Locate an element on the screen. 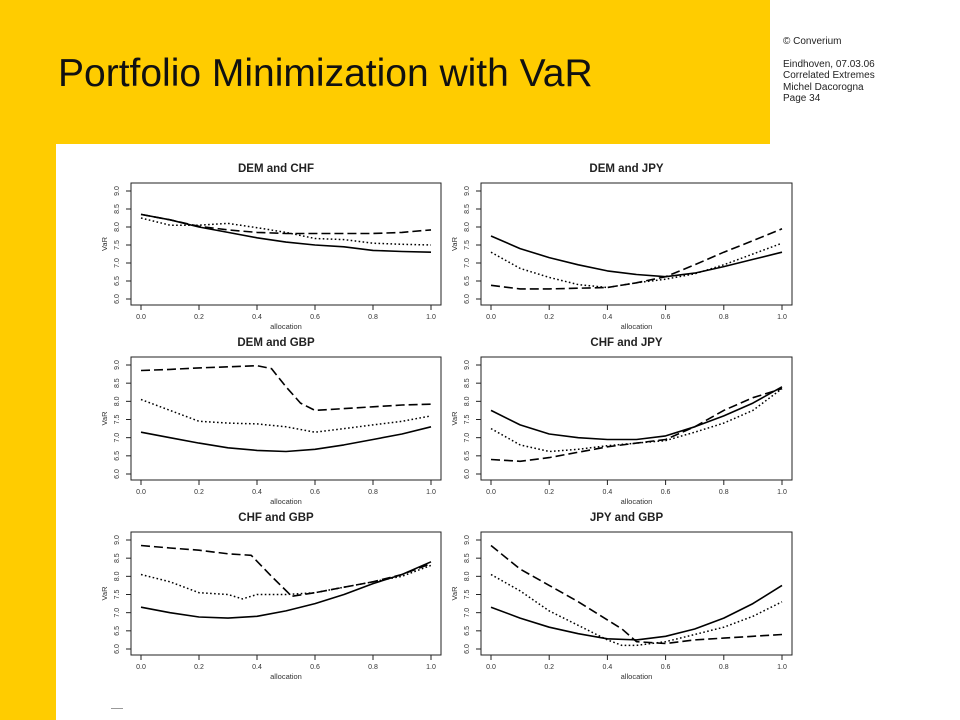  chart-title: CHF and GBP is located at coordinates (276, 518).